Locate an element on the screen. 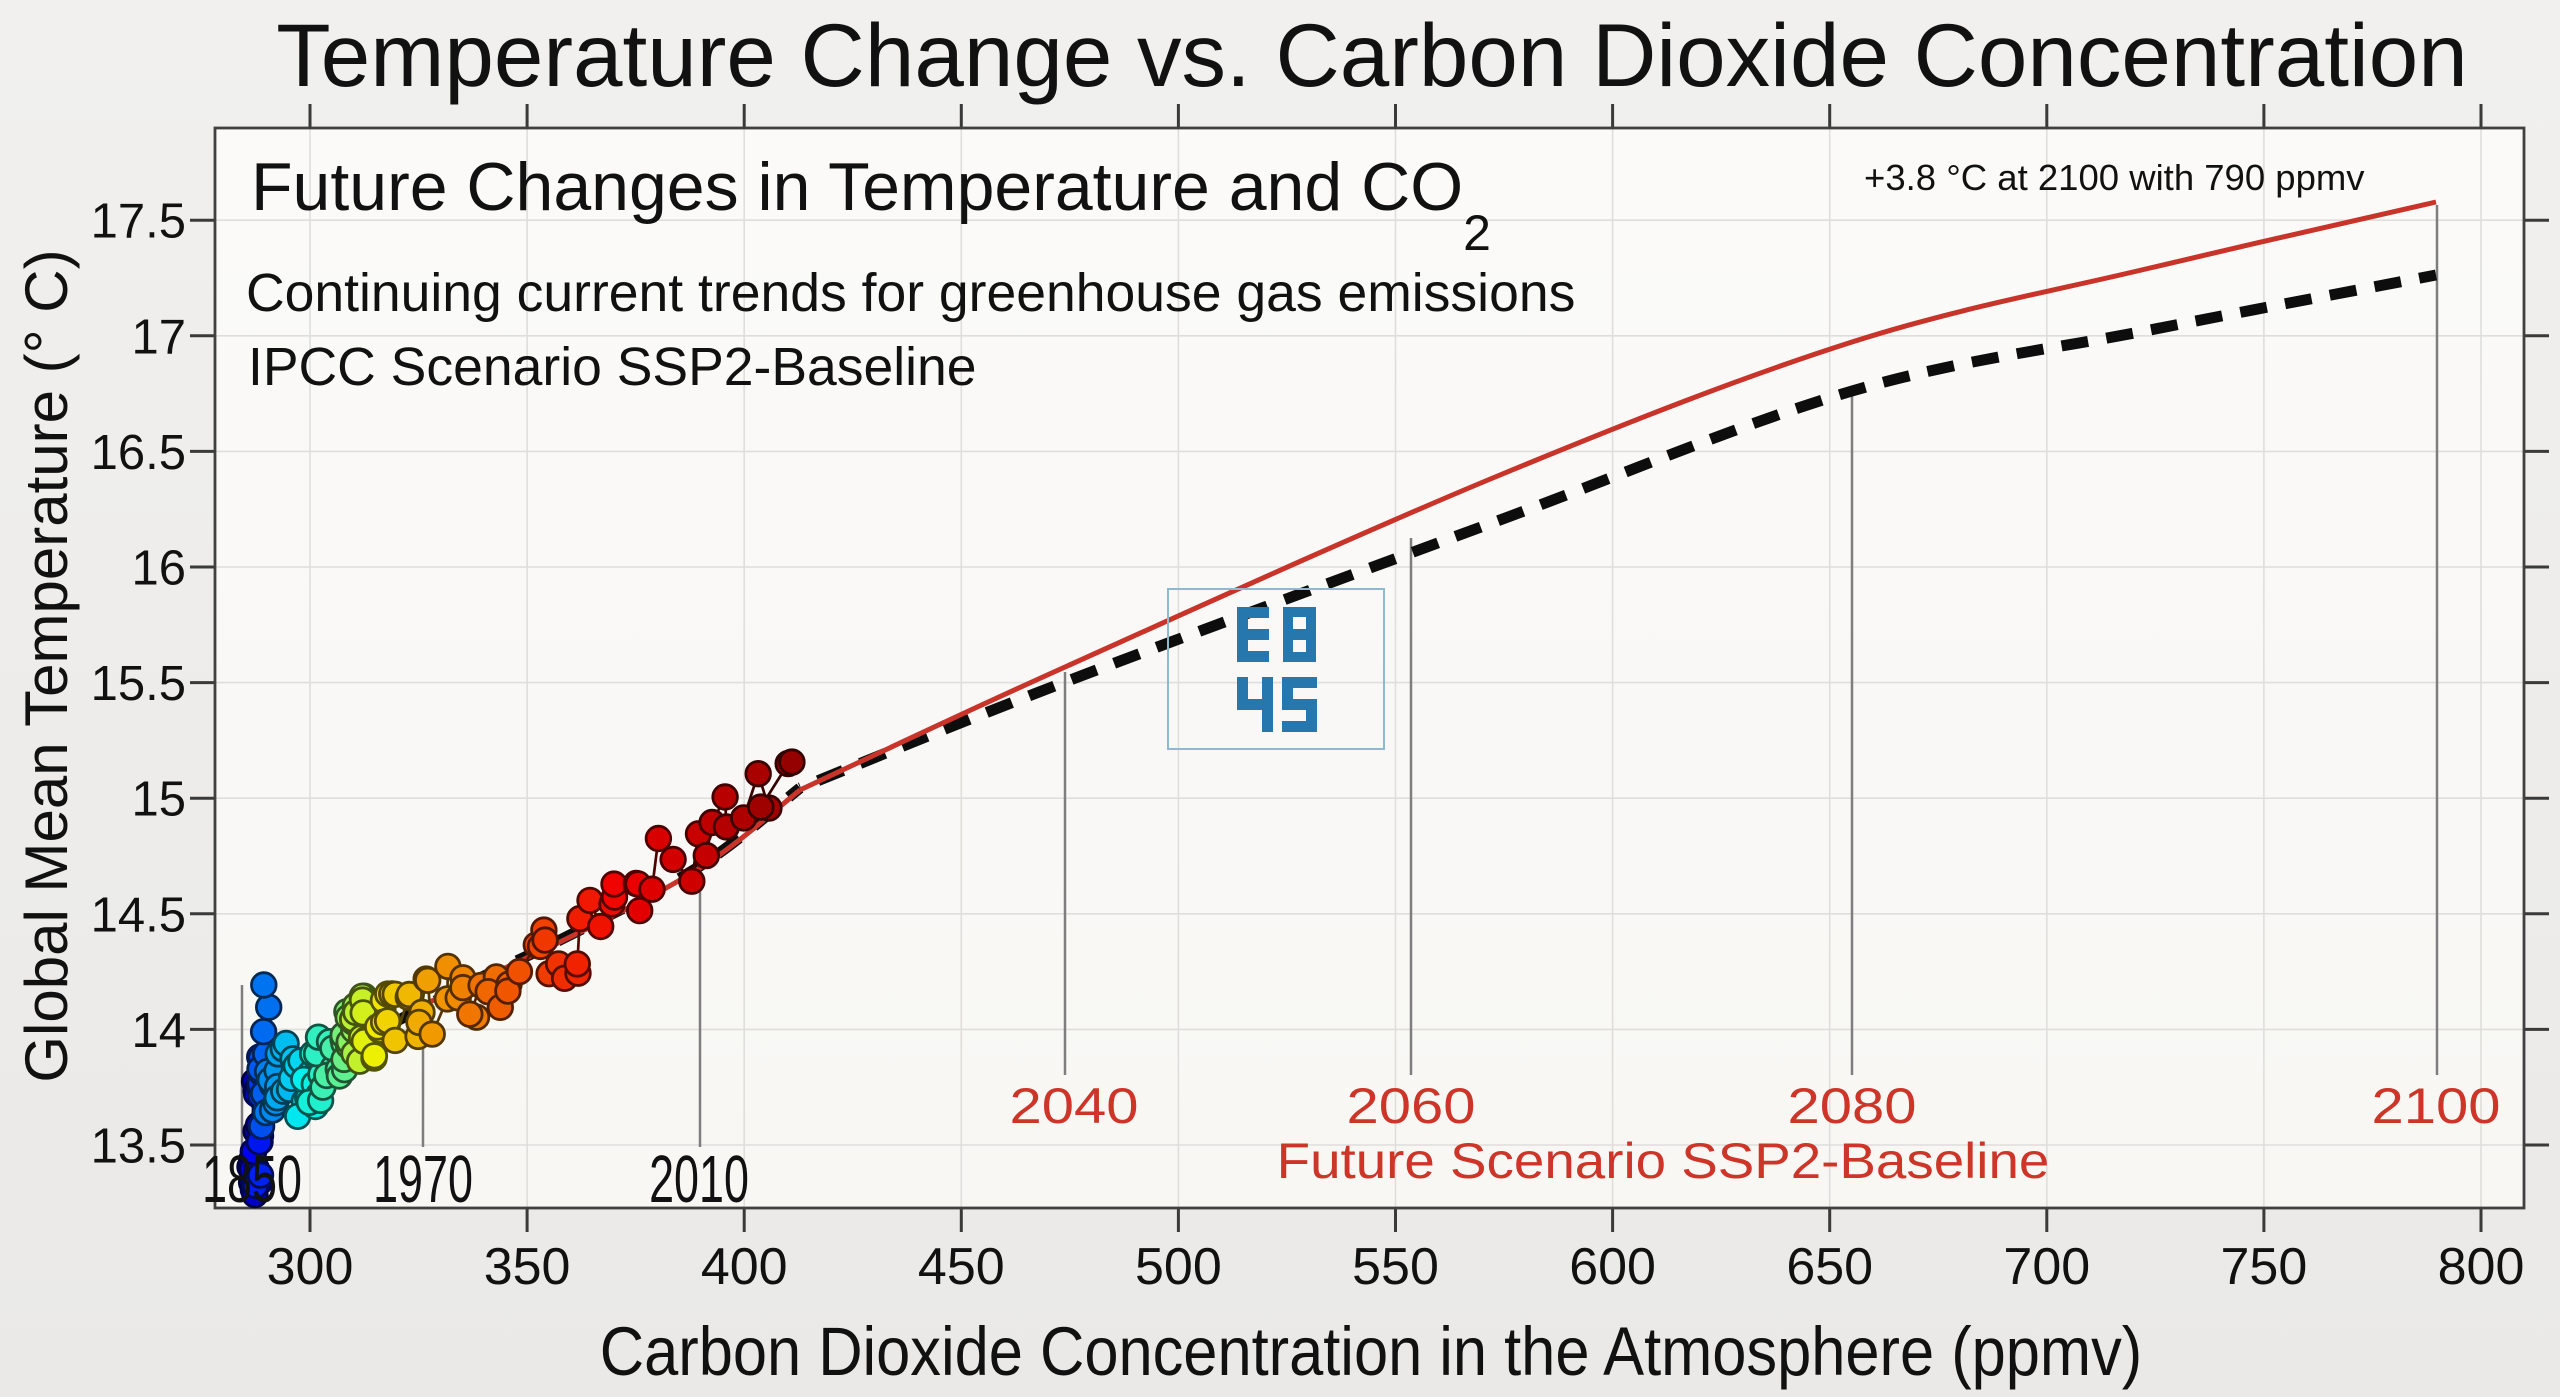  svg-text: 300 is located at coordinates (310, 1267).